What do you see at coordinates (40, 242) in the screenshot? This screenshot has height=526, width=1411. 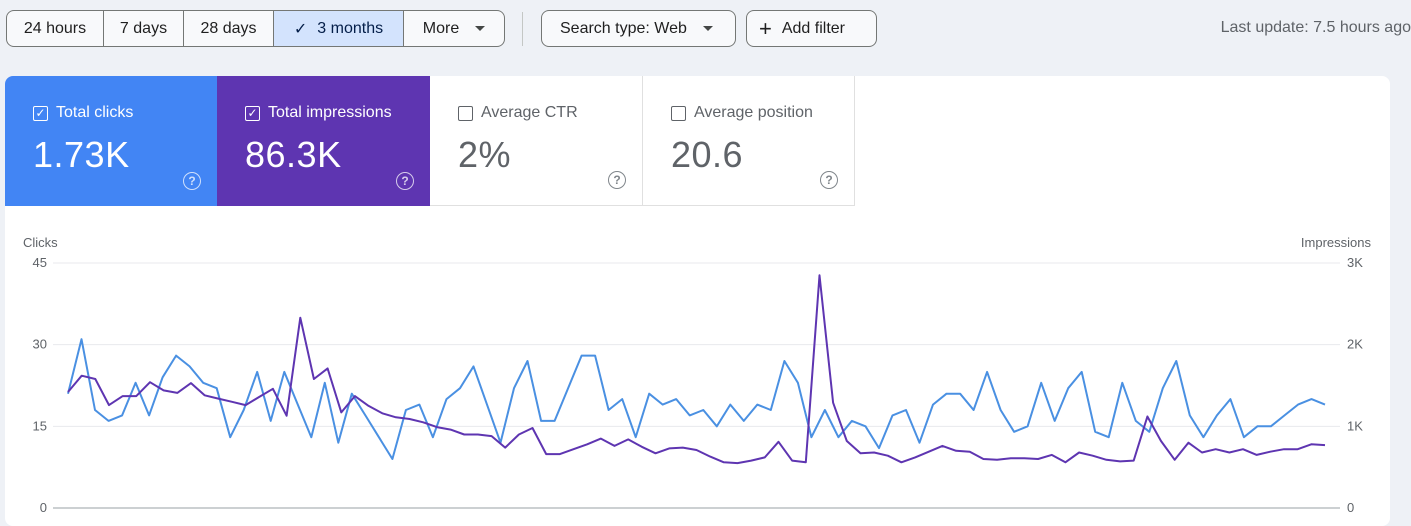 I see `left-axis-label: Clicks` at bounding box center [40, 242].